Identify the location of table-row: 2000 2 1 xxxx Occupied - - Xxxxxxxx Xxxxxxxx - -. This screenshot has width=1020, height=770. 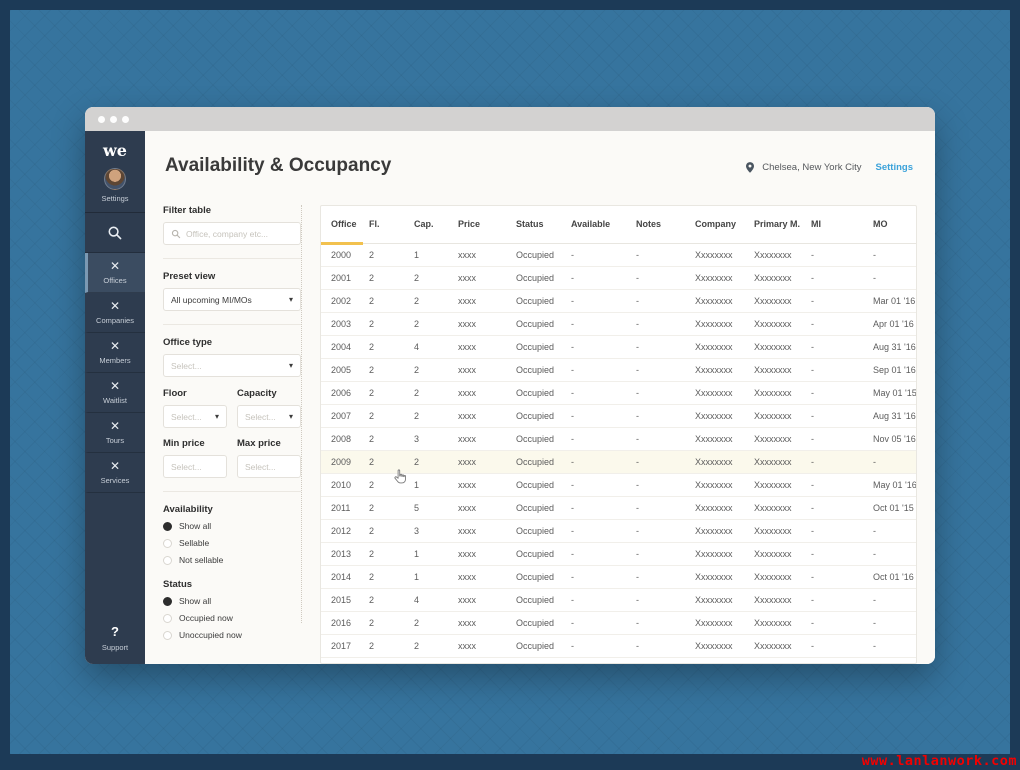
(618, 255).